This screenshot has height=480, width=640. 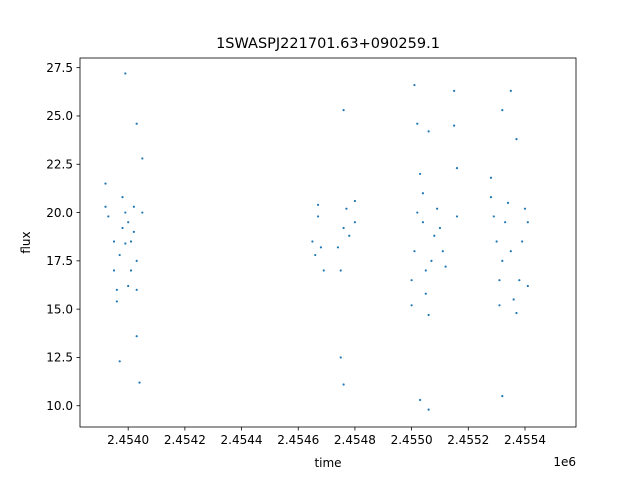 I want to click on y-tick-label: 15.0, so click(x=59, y=309).